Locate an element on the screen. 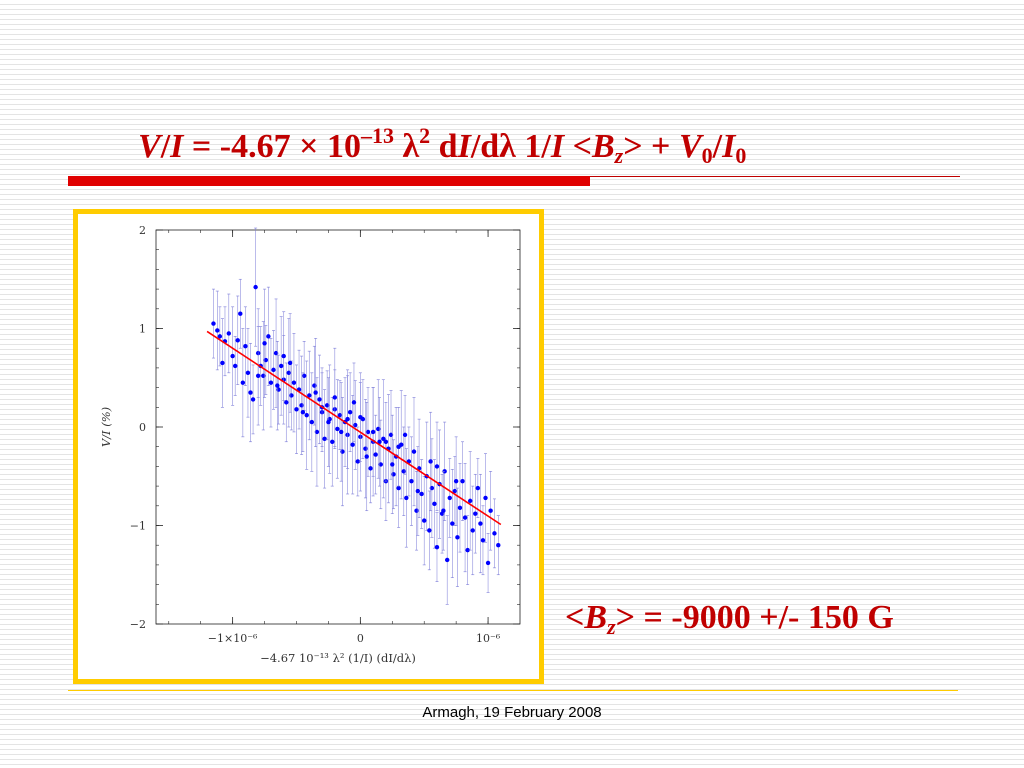 The image size is (1024, 768). title-part: V is located at coordinates (149, 146).